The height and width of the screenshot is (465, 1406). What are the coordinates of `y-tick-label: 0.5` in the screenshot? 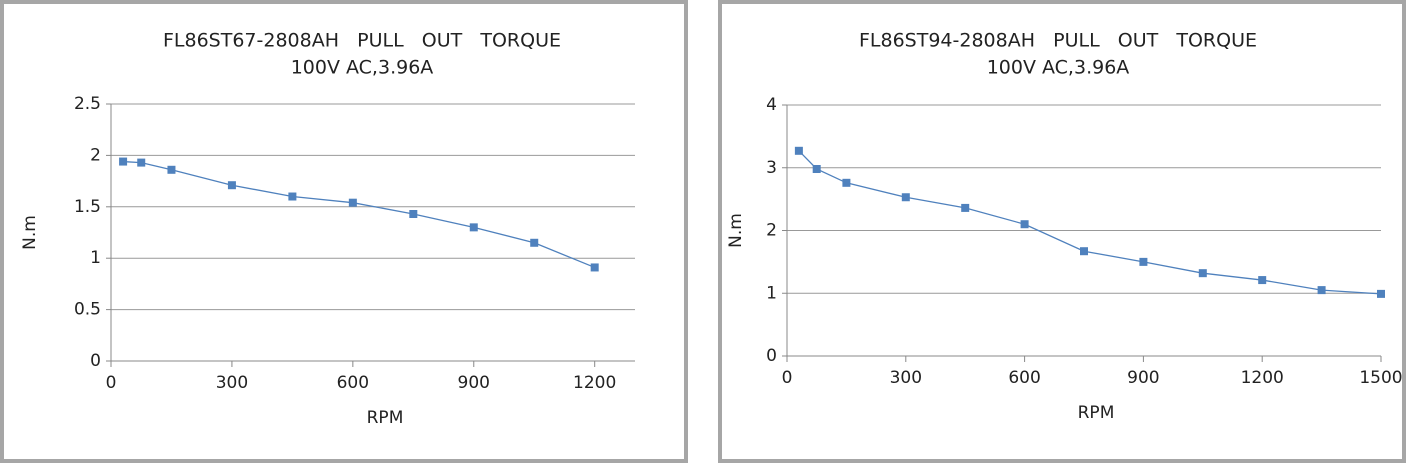 It's located at (87, 310).